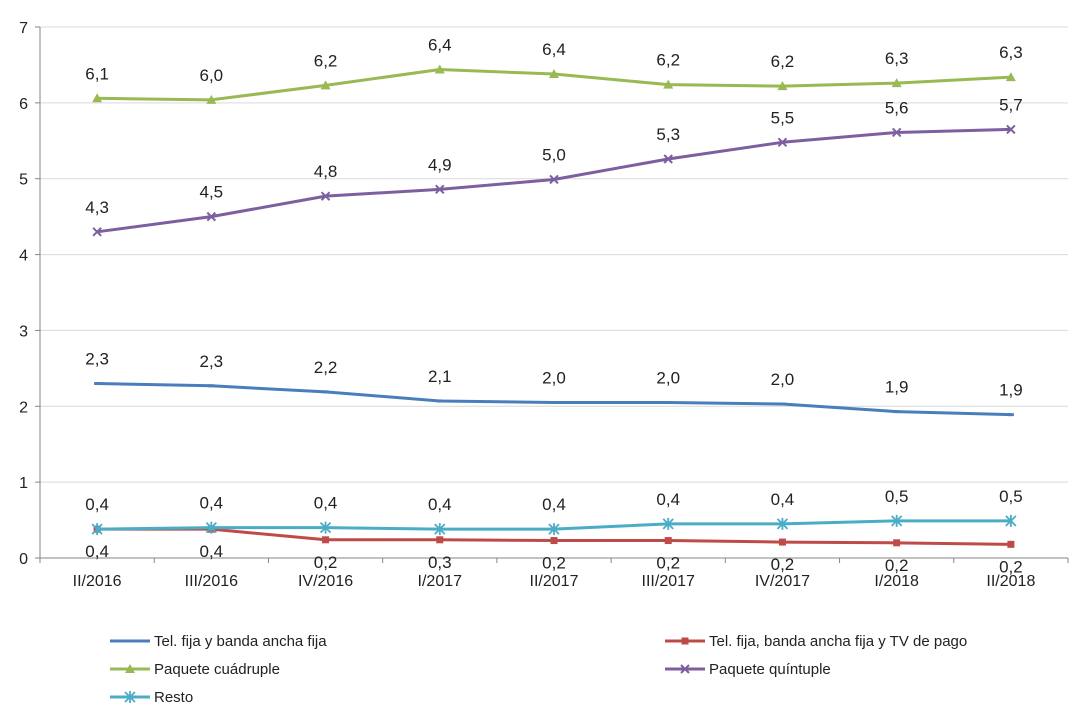  I want to click on x-tick-label: III/2017, so click(668, 581).